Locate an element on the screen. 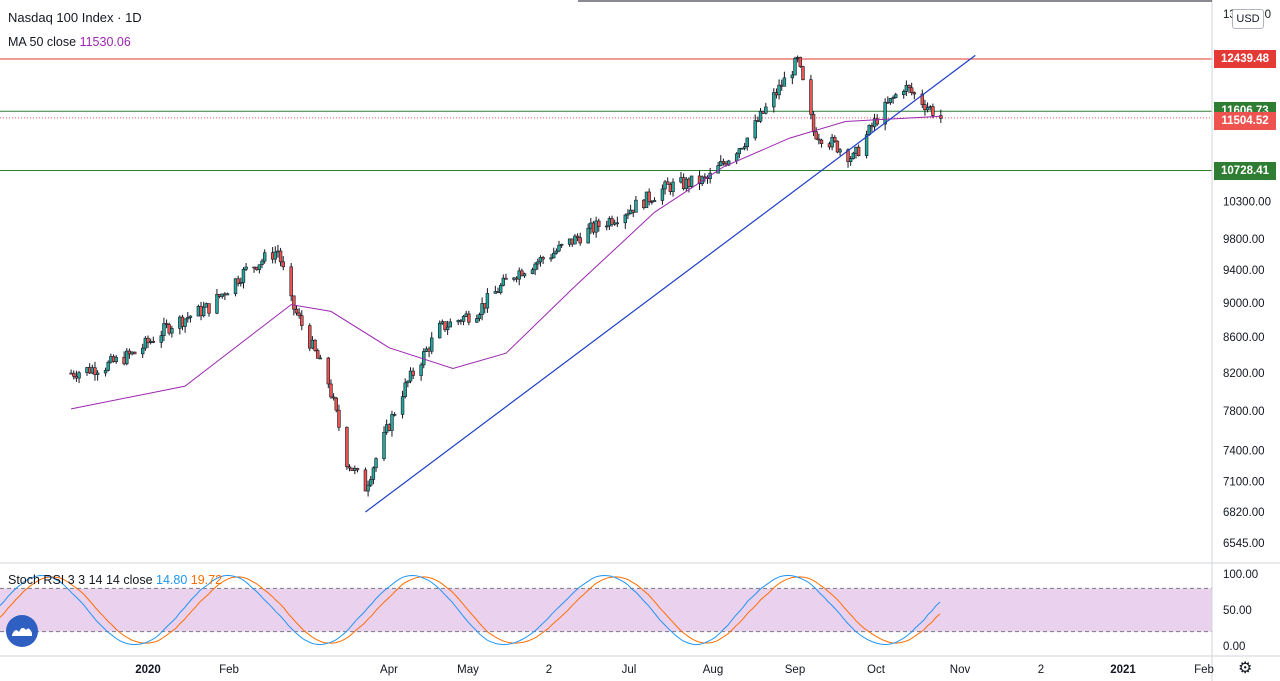 This screenshot has width=1280, height=681. stoch-tick-label: 100.00 is located at coordinates (1240, 575).